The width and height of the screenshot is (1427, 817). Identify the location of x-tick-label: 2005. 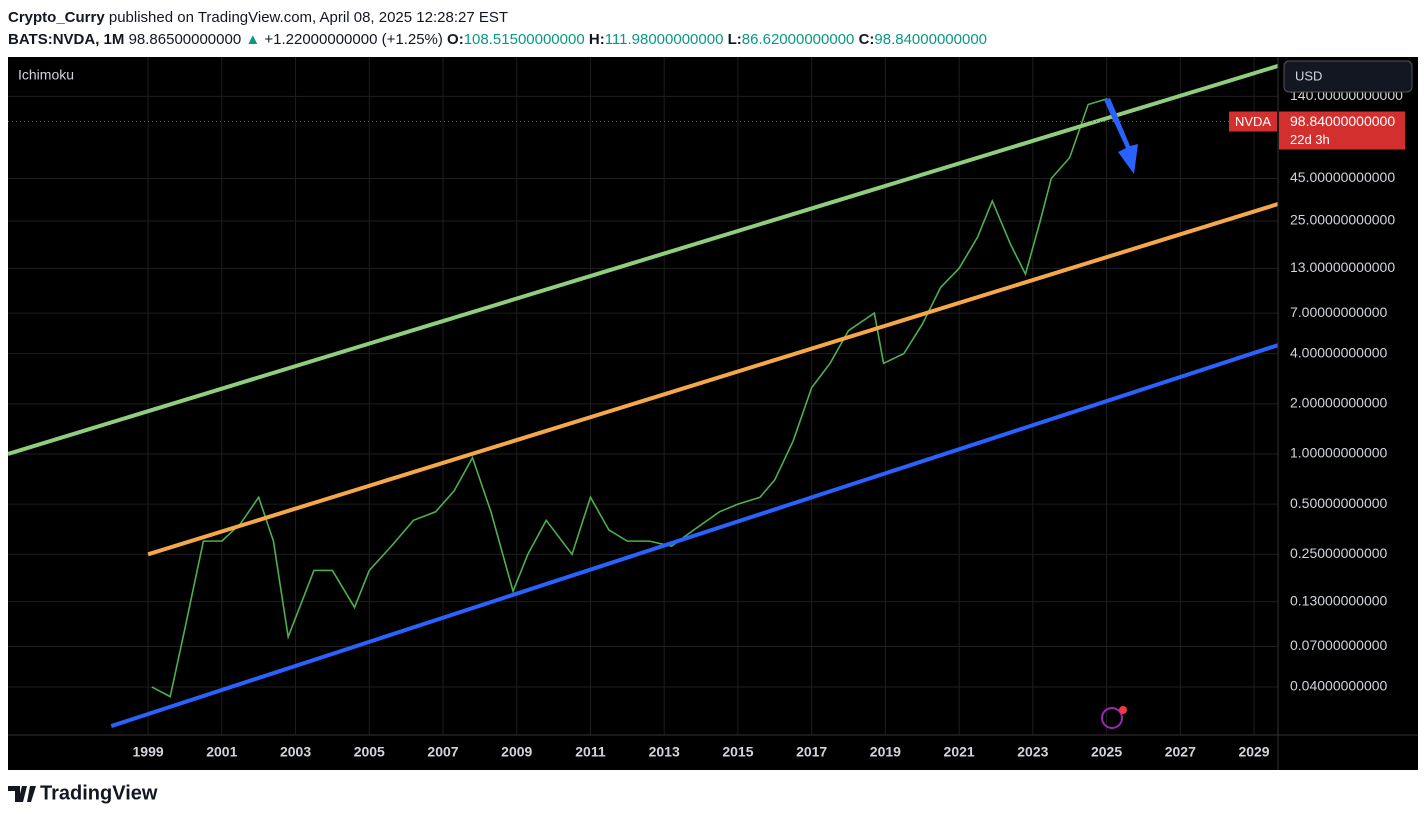
(369, 752).